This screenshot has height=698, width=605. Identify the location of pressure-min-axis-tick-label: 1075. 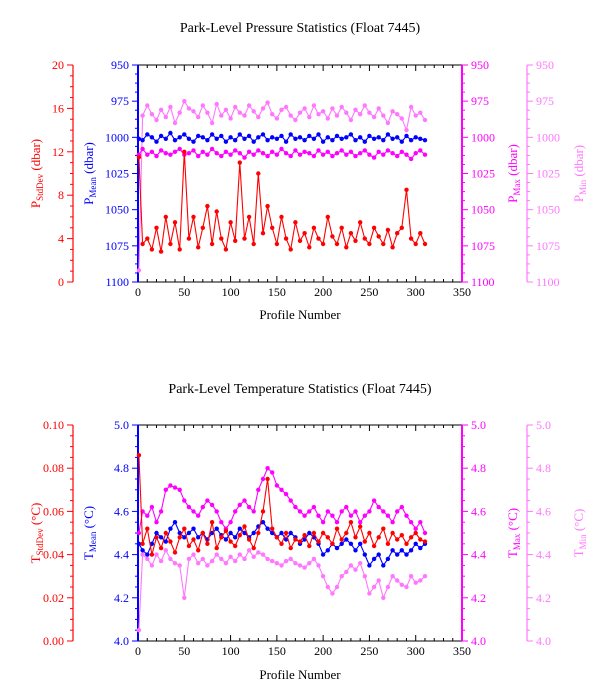
(548, 246).